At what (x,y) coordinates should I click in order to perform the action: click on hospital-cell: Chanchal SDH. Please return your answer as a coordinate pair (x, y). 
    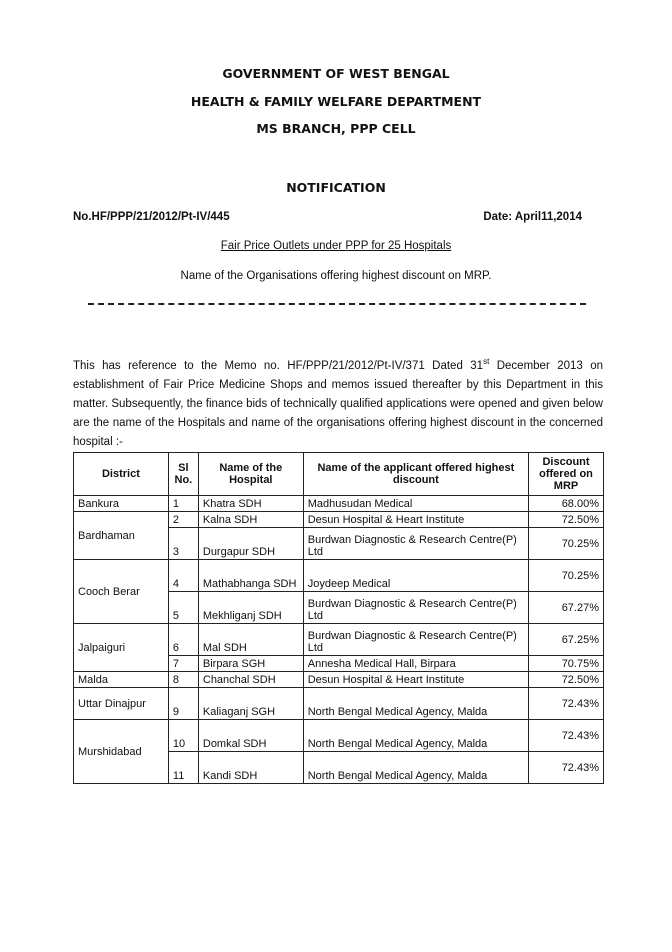
    Looking at the image, I should click on (250, 679).